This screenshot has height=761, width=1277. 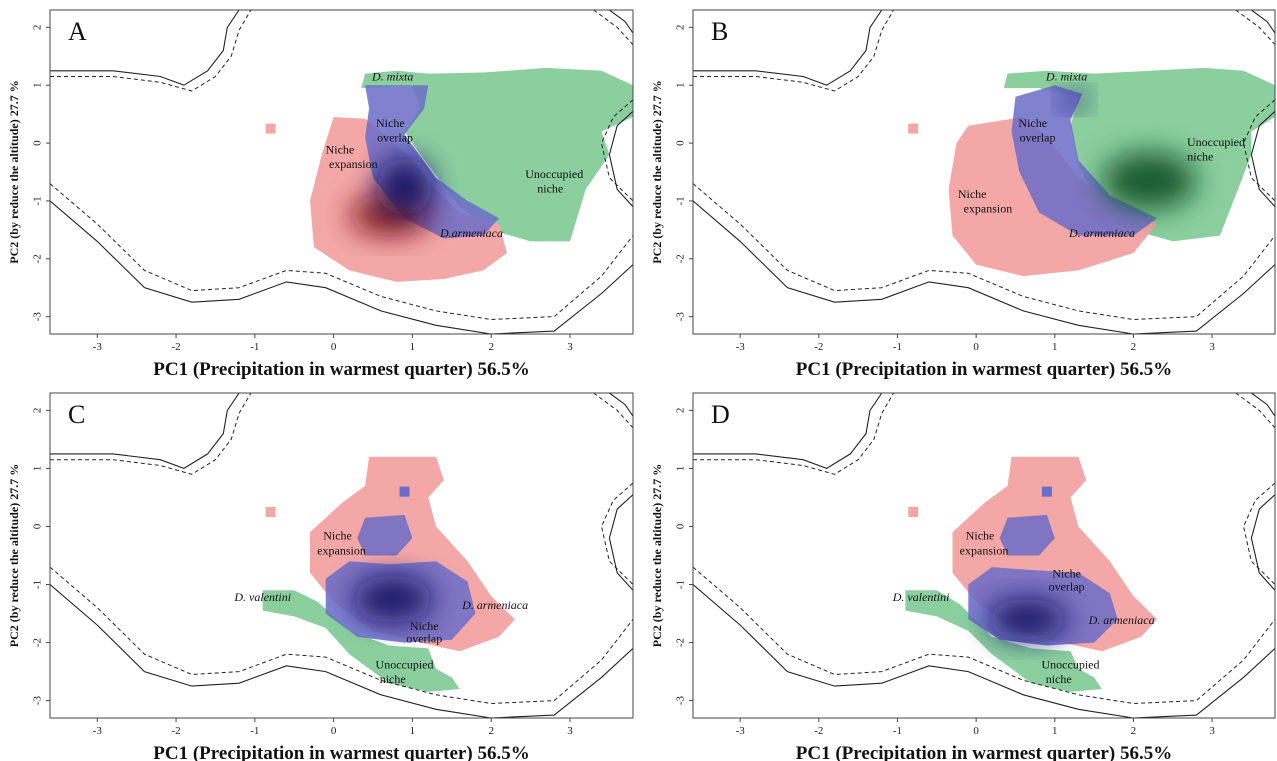 What do you see at coordinates (76, 414) in the screenshot?
I see `panel-letter: C` at bounding box center [76, 414].